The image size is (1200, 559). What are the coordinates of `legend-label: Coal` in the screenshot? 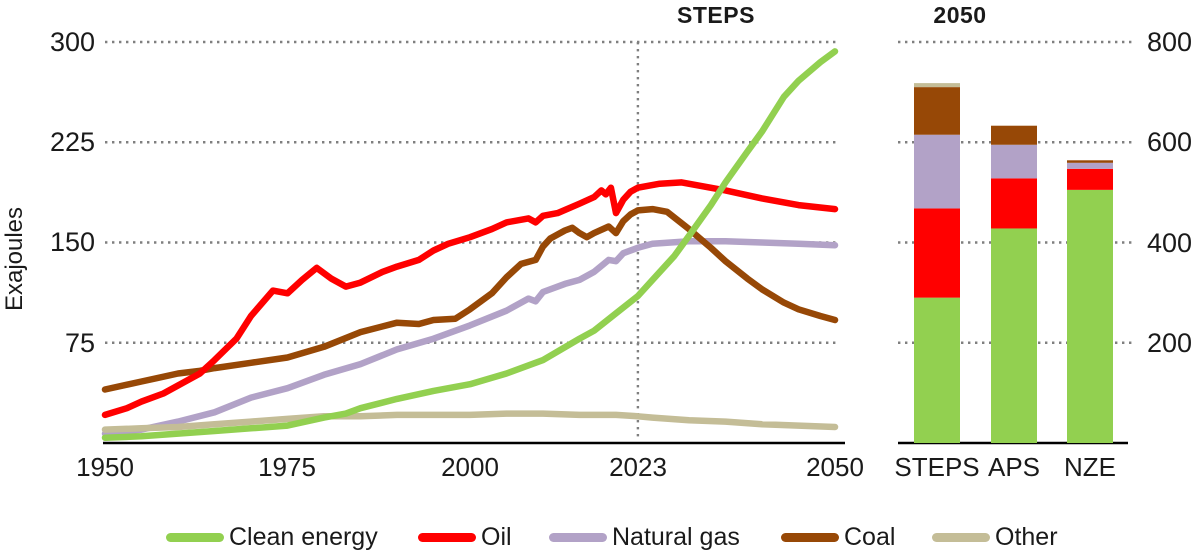 It's located at (870, 537).